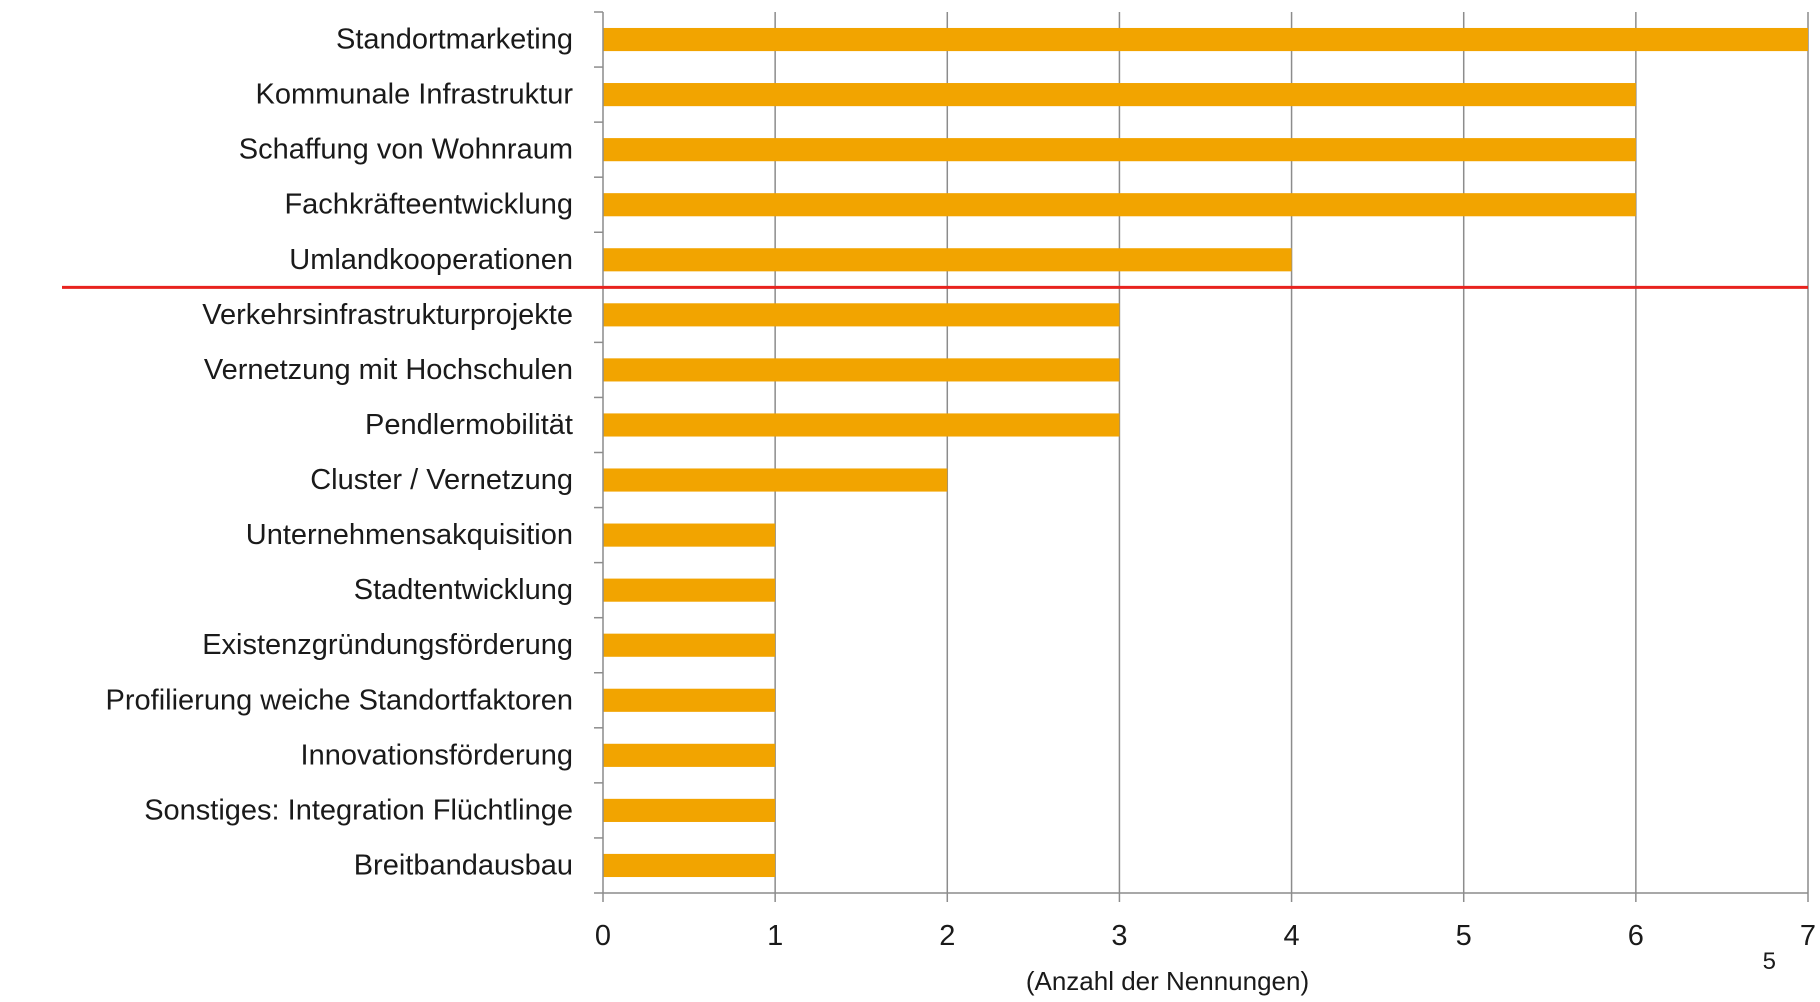  Describe the element at coordinates (1464, 936) in the screenshot. I see `x-tick-label: 5` at that location.